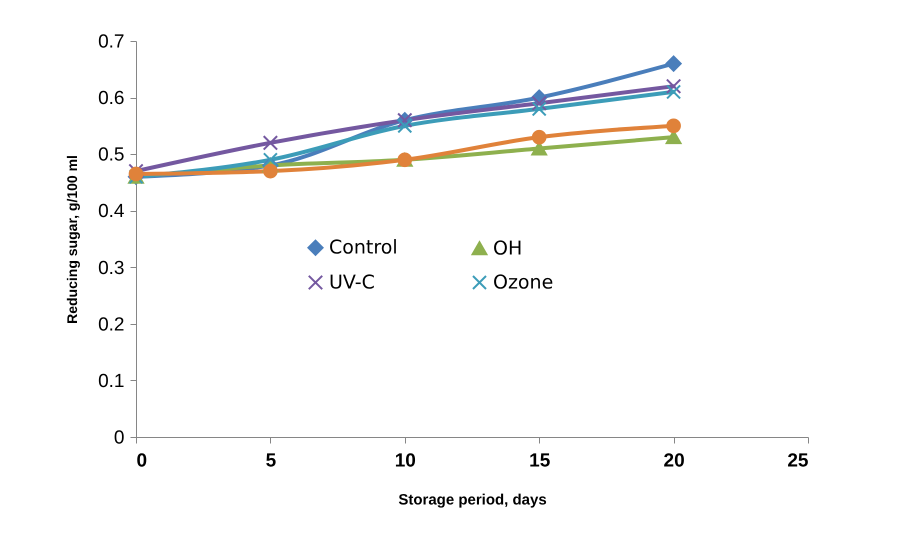  I want to click on y-tick-label: 0.5, so click(111, 155).